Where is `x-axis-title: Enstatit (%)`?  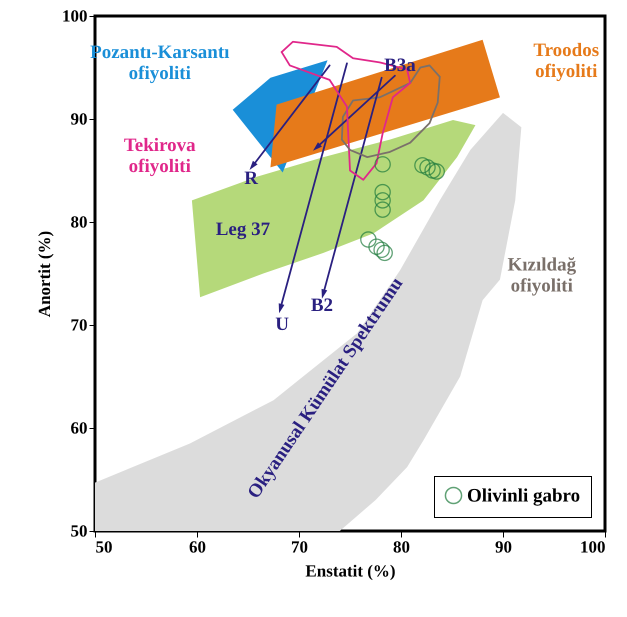 x-axis-title: Enstatit (%) is located at coordinates (350, 571).